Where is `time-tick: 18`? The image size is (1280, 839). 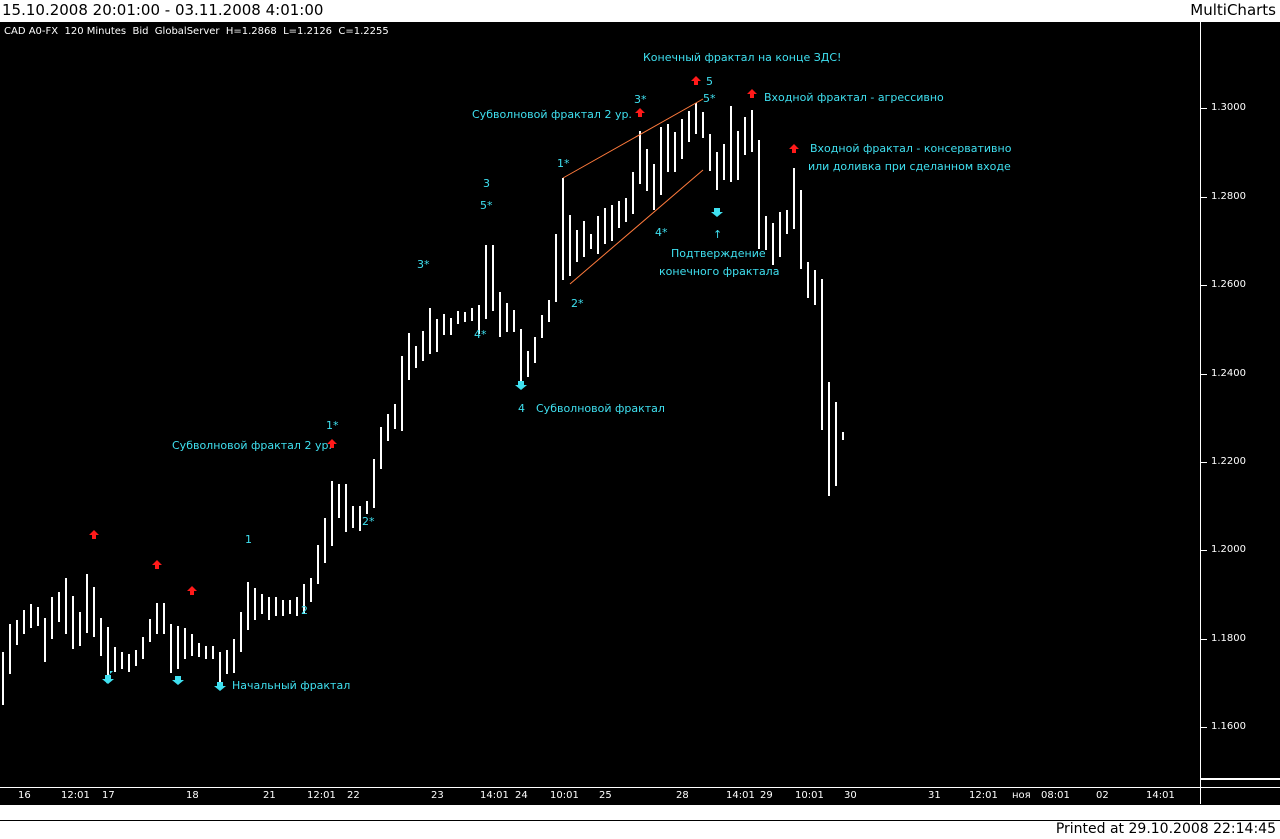
time-tick: 18 is located at coordinates (192, 795).